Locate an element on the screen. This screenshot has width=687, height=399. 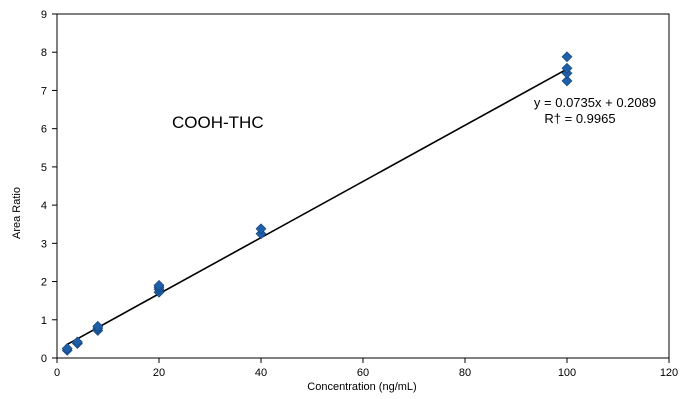
x-tick-label-2: 40 is located at coordinates (261, 373).